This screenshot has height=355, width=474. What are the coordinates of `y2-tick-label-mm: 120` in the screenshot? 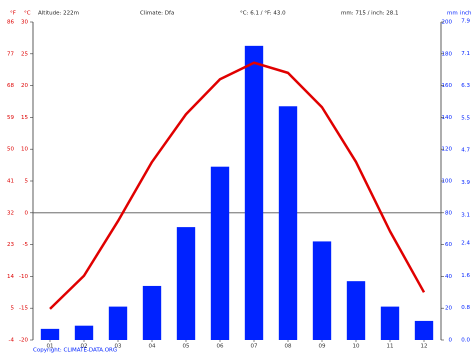 It's located at (447, 150).